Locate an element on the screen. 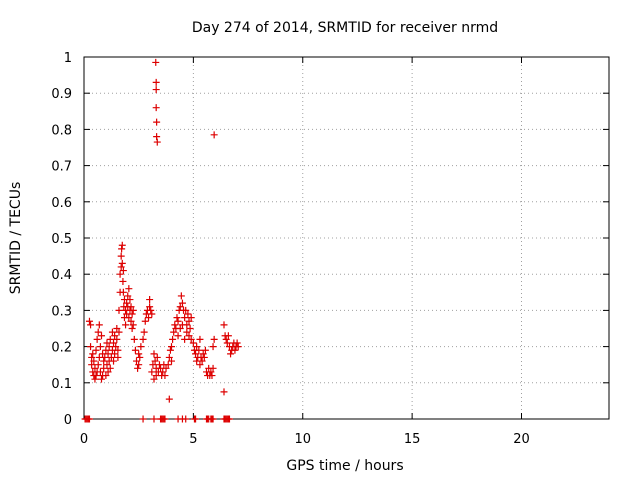  y-tick-label: 0.2 is located at coordinates (61, 348).